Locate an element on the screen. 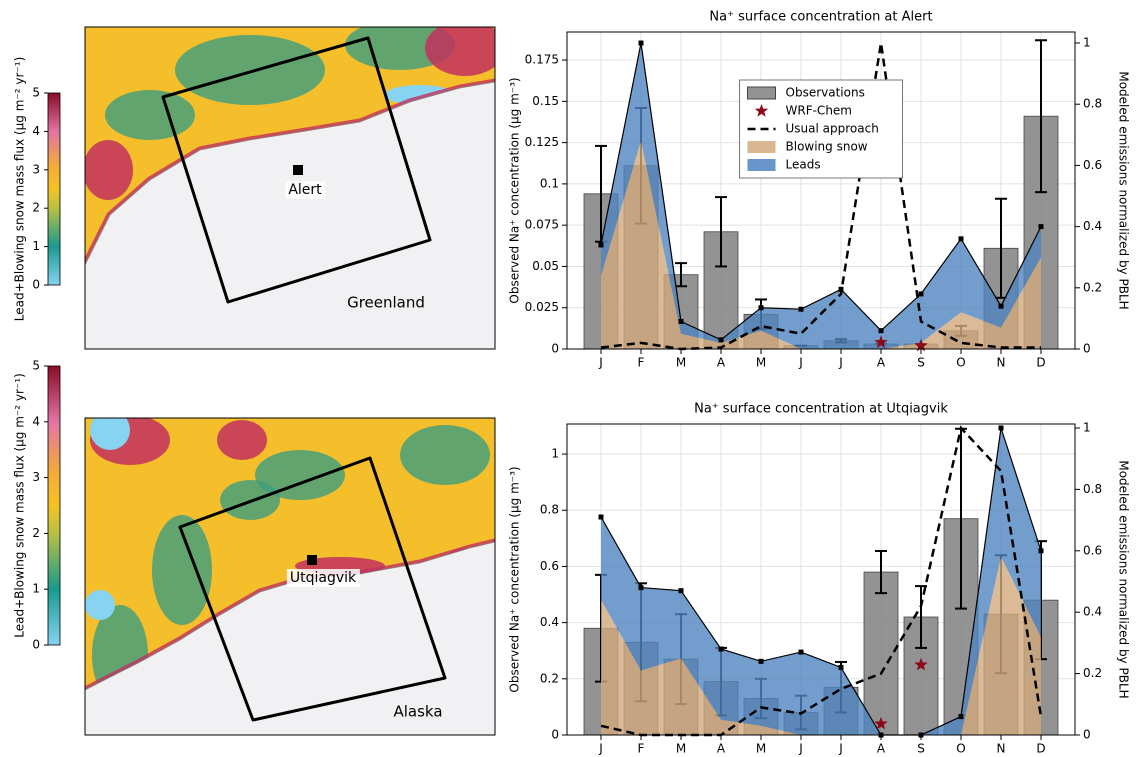 Image resolution: width=1145 pixels, height=757 pixels. y-tick-label: 0.2 is located at coordinates (549, 678).